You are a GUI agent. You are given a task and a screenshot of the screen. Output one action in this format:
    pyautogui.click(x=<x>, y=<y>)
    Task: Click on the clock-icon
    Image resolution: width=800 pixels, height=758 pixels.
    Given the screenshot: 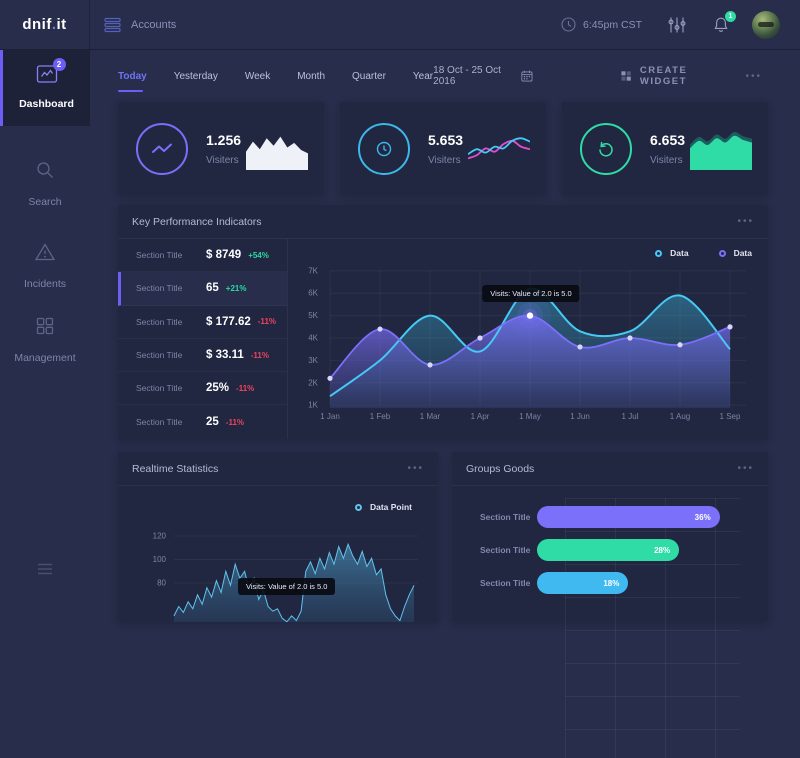 What is the action you would take?
    pyautogui.click(x=568, y=24)
    